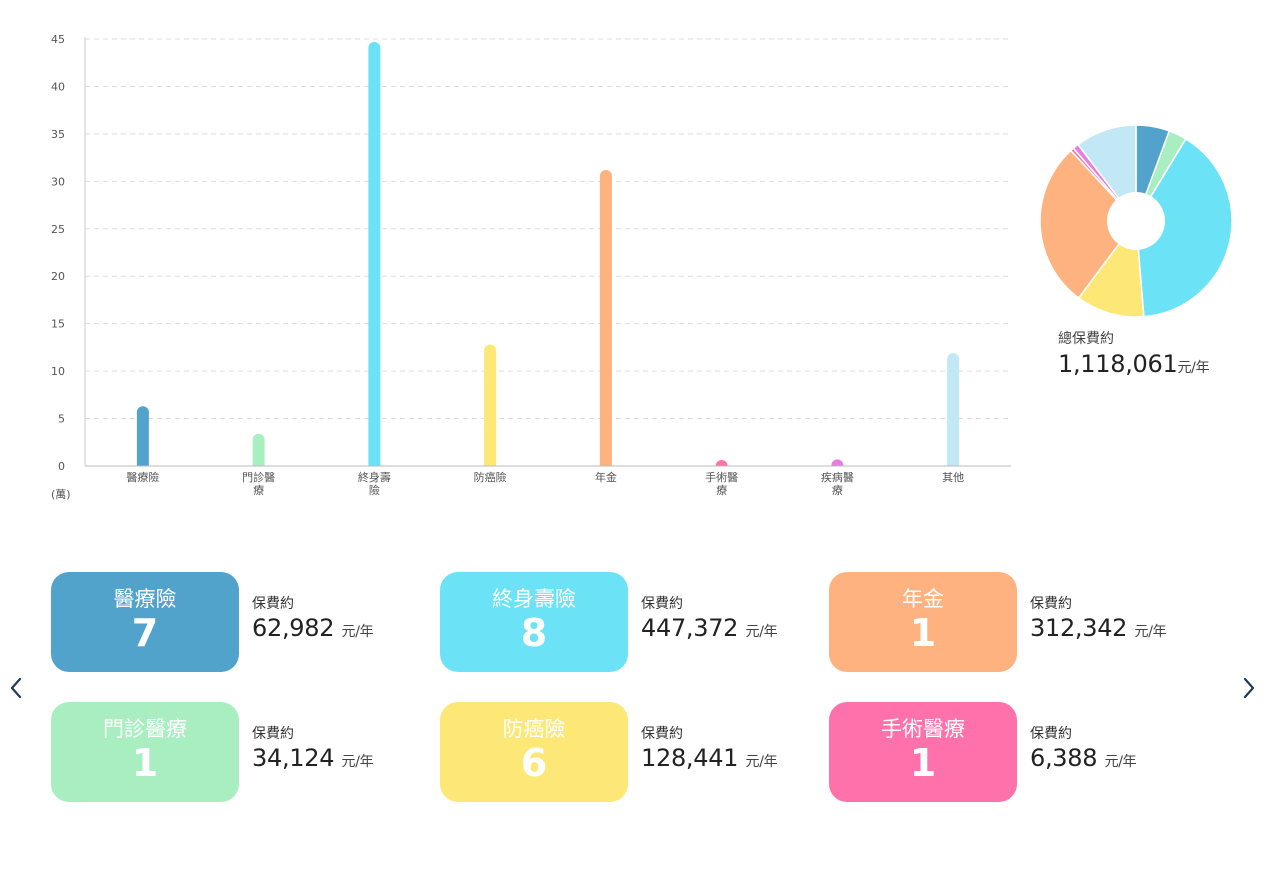  I want to click on pie-hole, so click(1136, 221).